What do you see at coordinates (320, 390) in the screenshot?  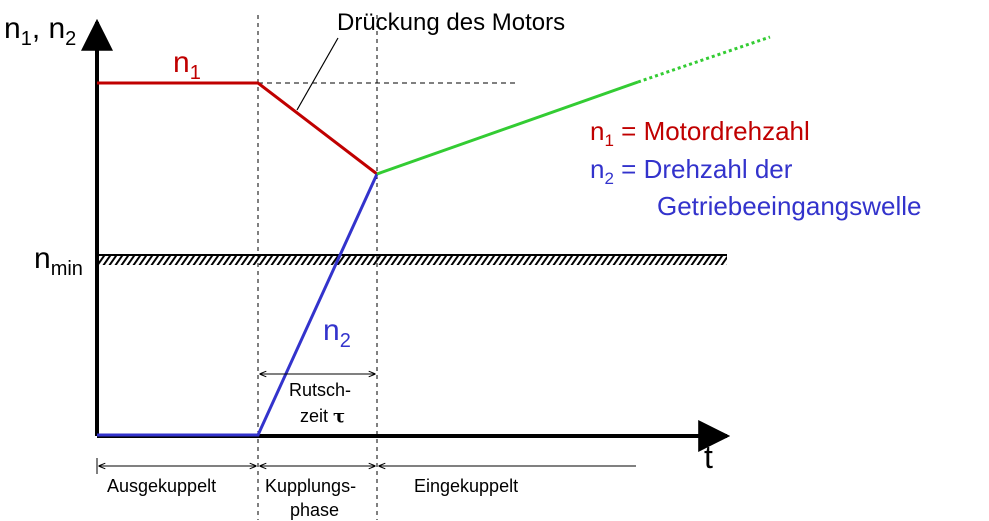 I see `slip-time-line1: Rutsch-` at bounding box center [320, 390].